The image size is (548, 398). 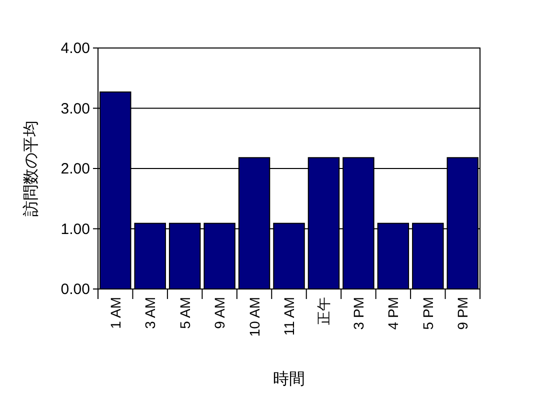 I want to click on x-axis-title: 時間, so click(x=289, y=379).